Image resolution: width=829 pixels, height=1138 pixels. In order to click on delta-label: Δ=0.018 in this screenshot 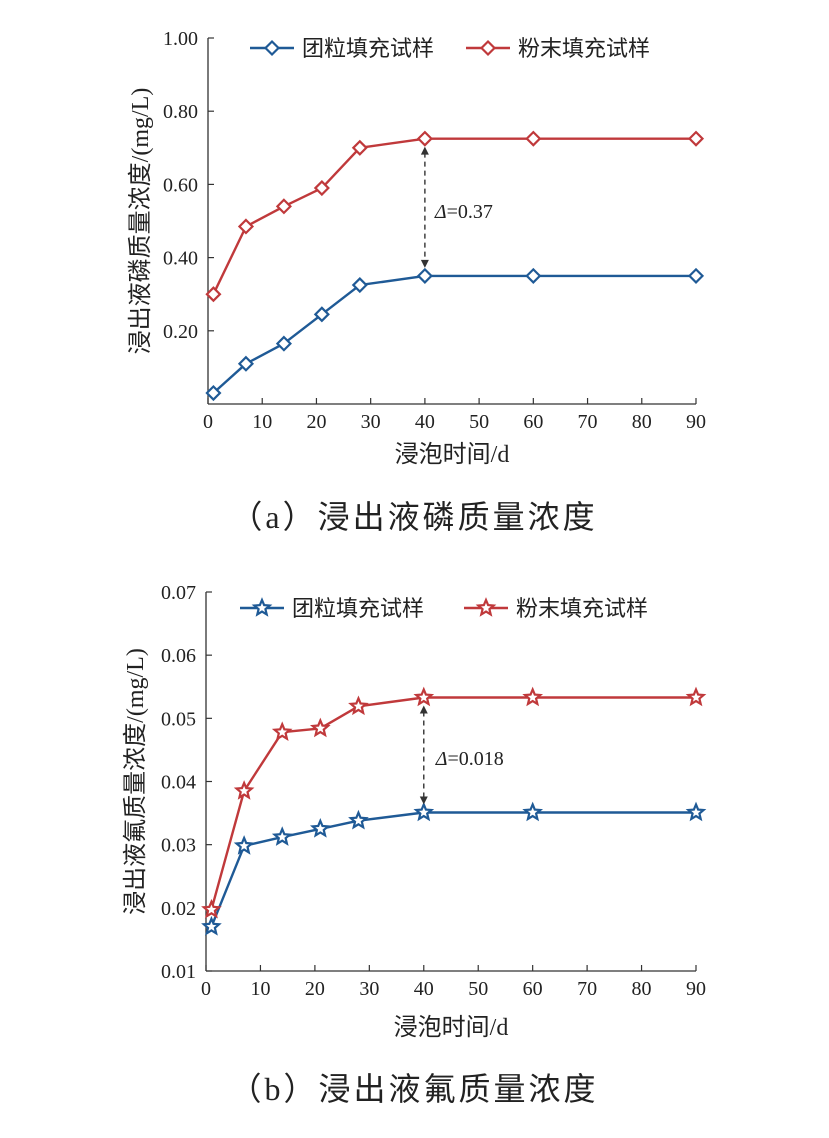, I will do `click(469, 759)`.